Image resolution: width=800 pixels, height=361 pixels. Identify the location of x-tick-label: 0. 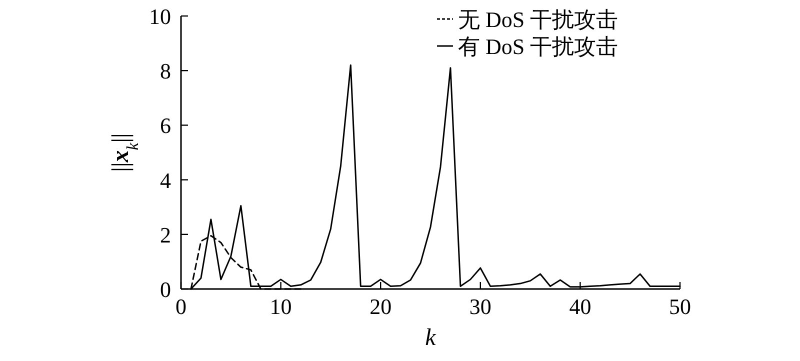
(181, 306).